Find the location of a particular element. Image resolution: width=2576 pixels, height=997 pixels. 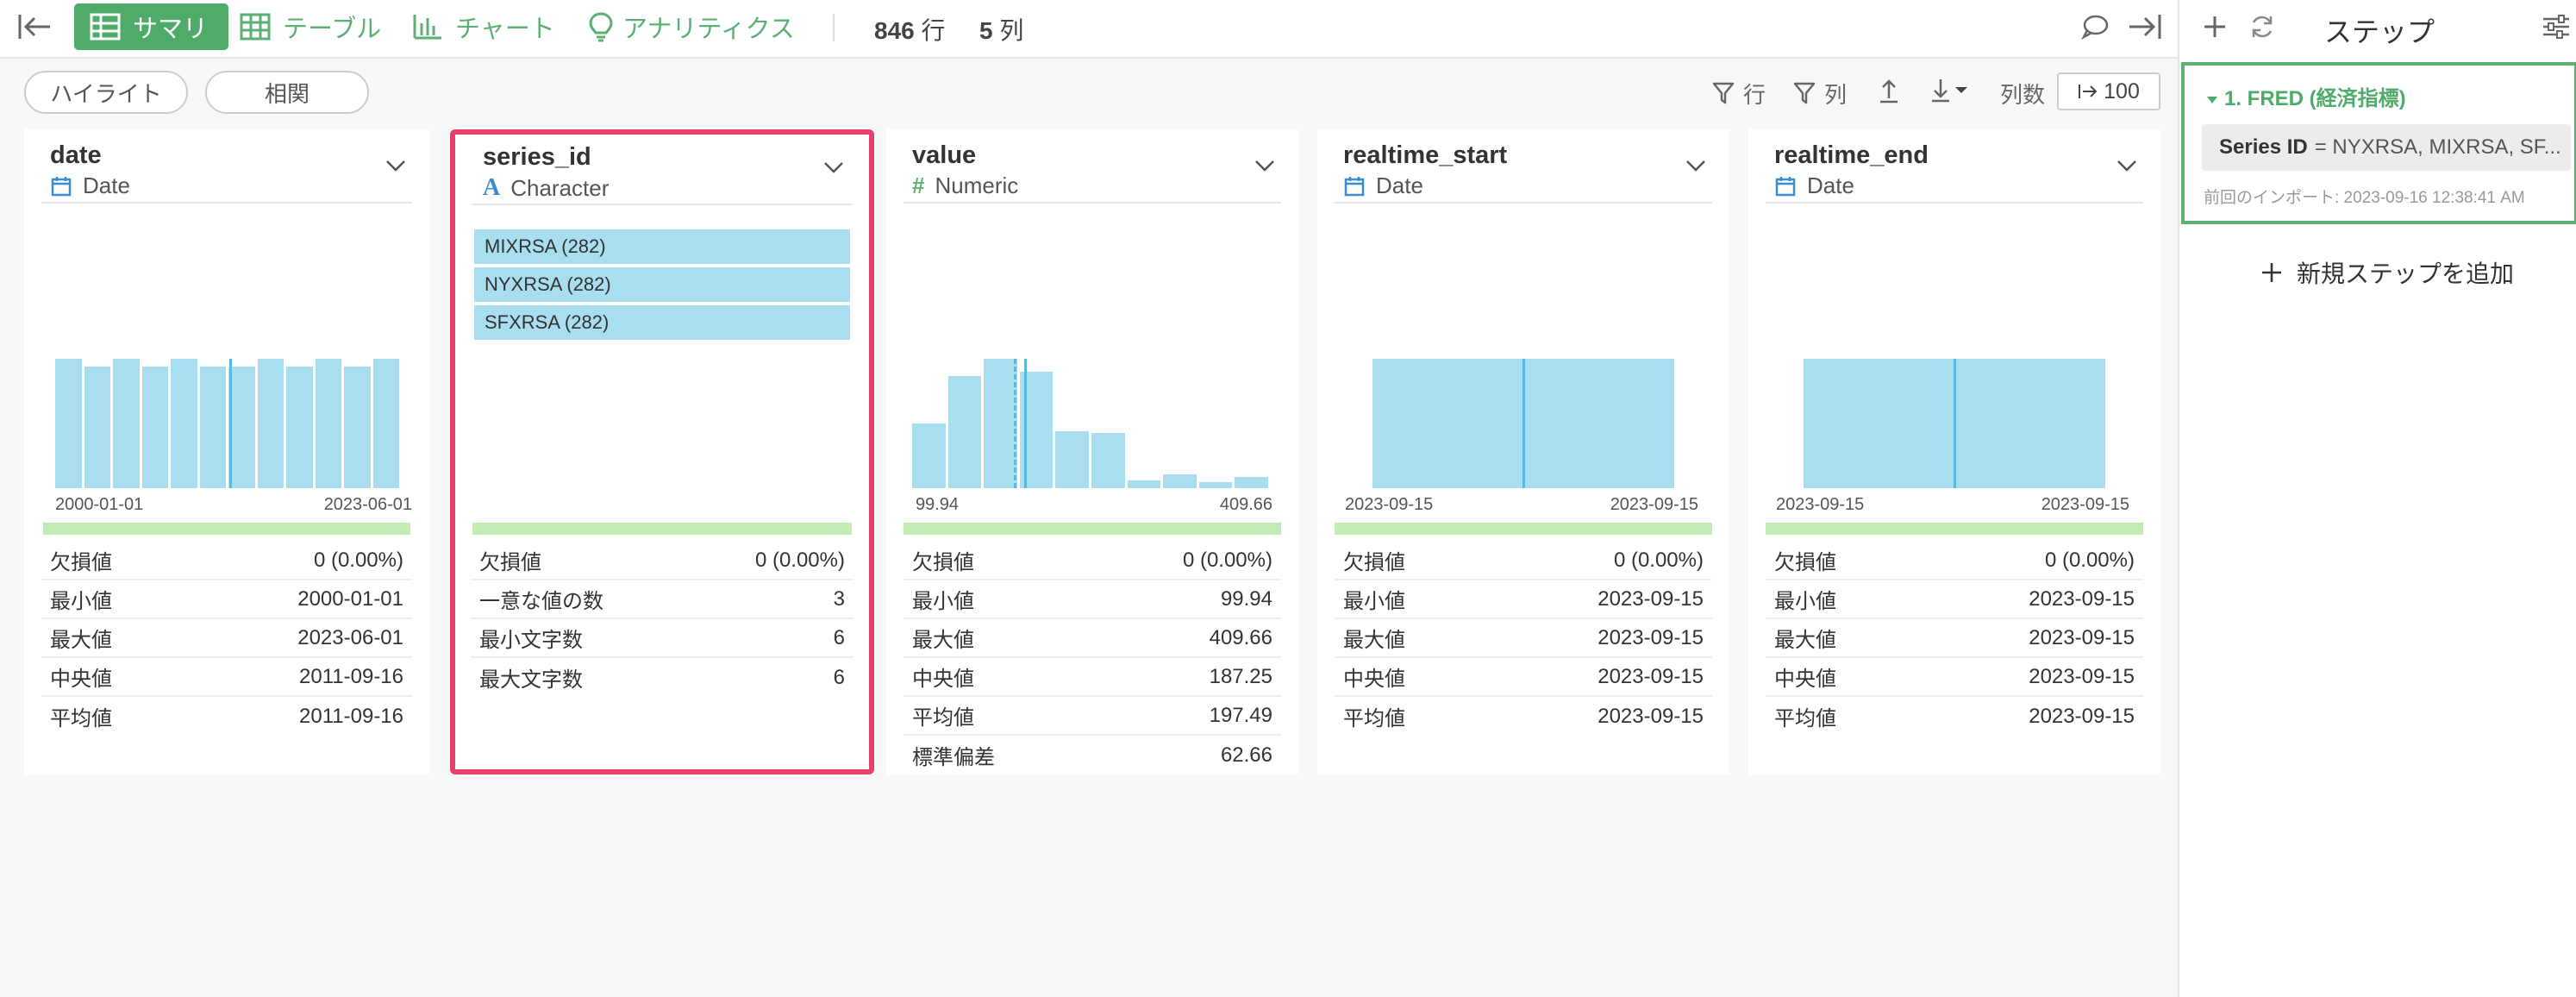

grid-icon is located at coordinates (105, 27).